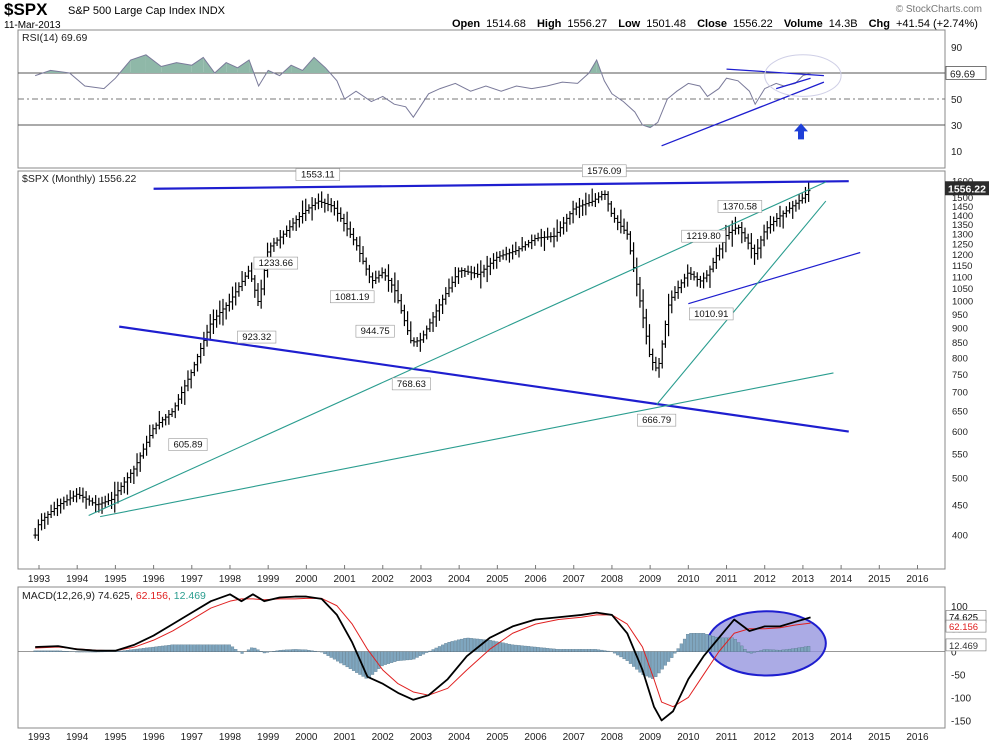 Image resolution: width=990 pixels, height=744 pixels. What do you see at coordinates (961, 698) in the screenshot?
I see `macd-tick-label: -100` at bounding box center [961, 698].